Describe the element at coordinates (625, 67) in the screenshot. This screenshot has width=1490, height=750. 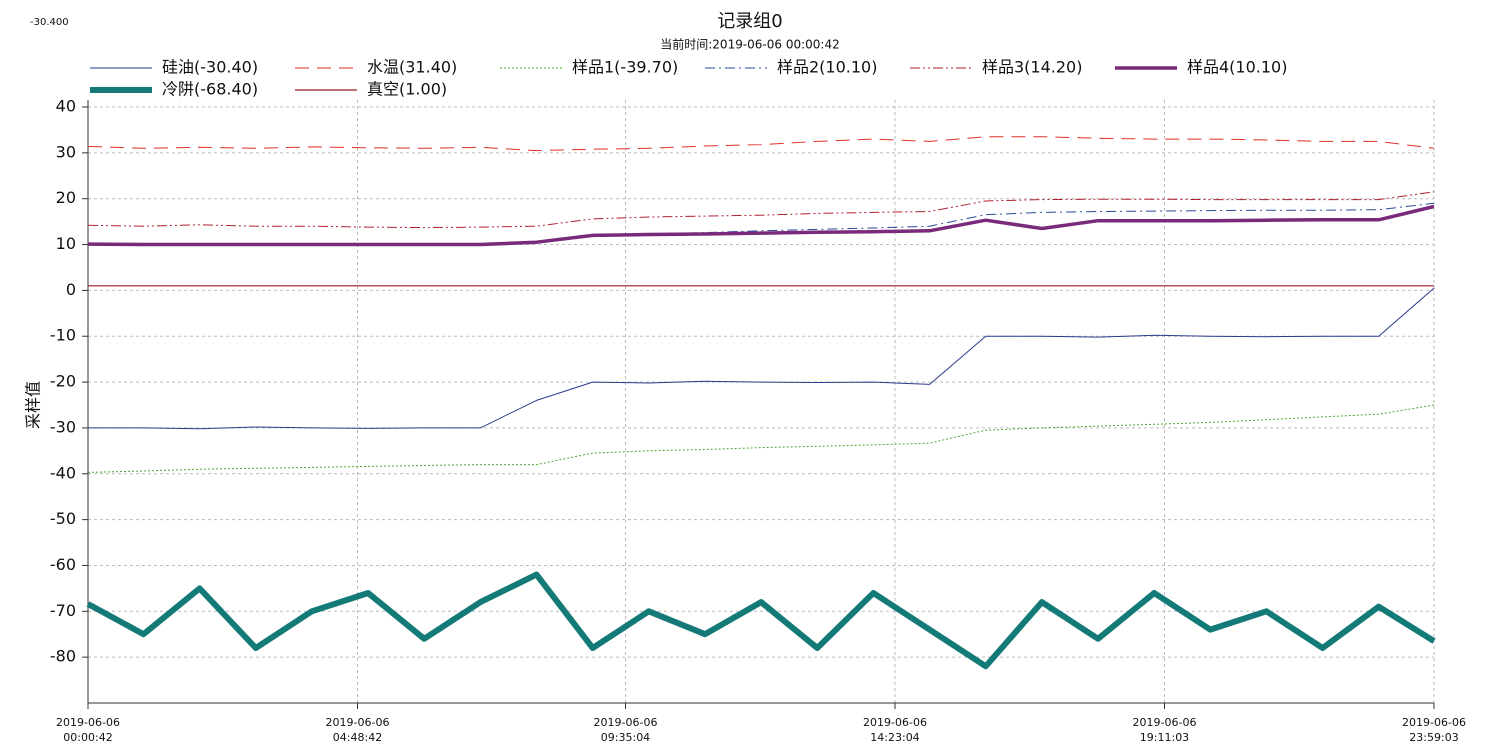
I see `legend-label: 样品1(-39.70)` at that location.